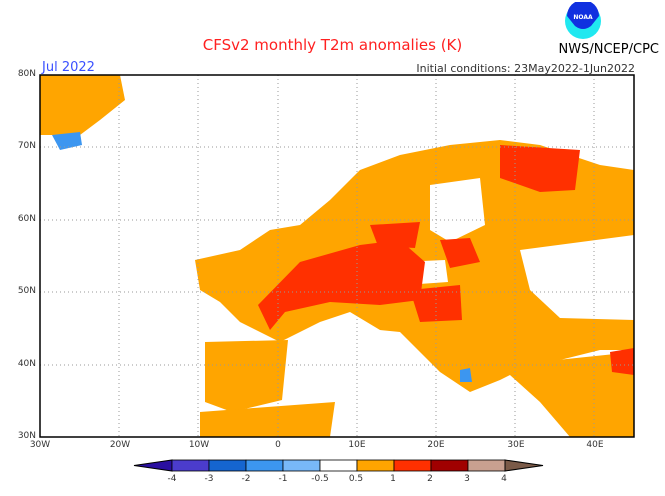 The height and width of the screenshot is (496, 665). What do you see at coordinates (278, 445) in the screenshot?
I see `lon-label: 0` at bounding box center [278, 445].